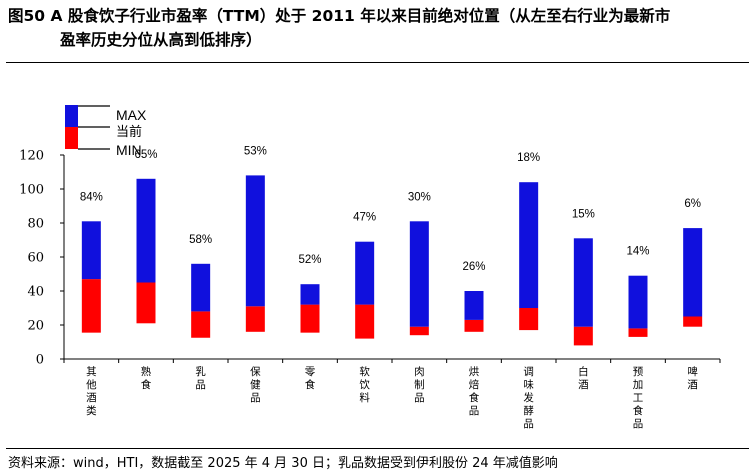  Describe the element at coordinates (200, 378) in the screenshot. I see `x-category-label: 乳品` at that location.